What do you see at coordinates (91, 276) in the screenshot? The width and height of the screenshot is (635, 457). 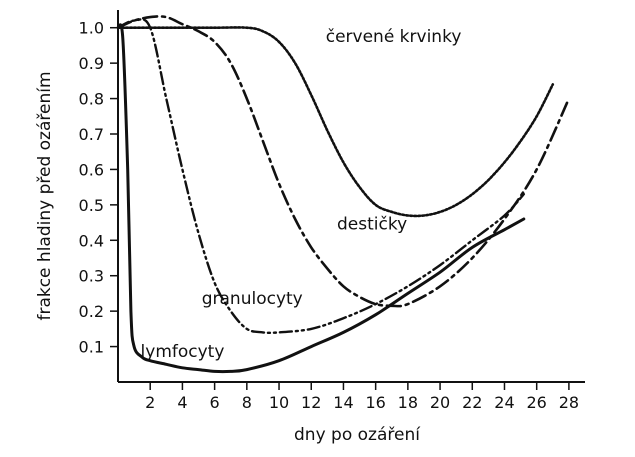 I see `y-tick-label: 0.3` at bounding box center [91, 276].